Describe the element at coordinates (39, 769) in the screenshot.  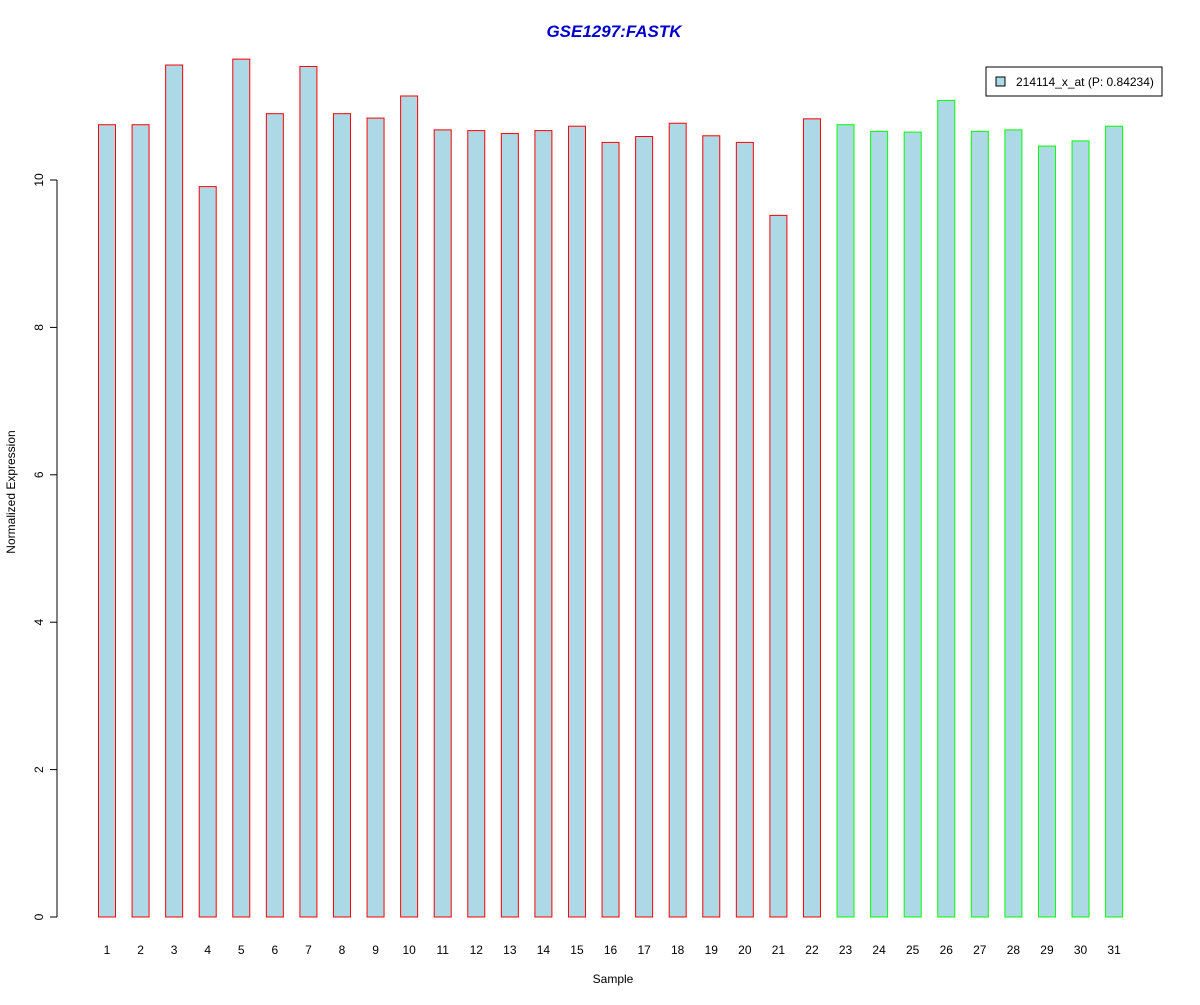
I see `y-tick-label: 2` at that location.